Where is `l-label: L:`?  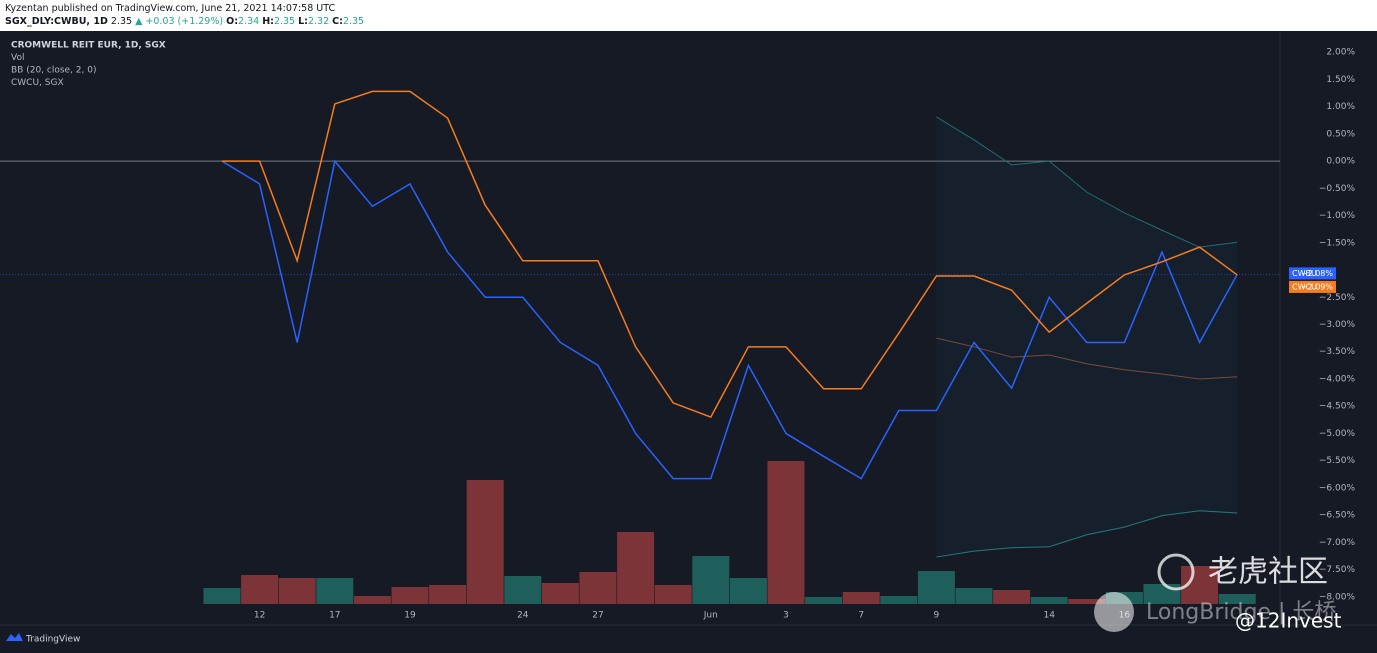 l-label: L: is located at coordinates (303, 21).